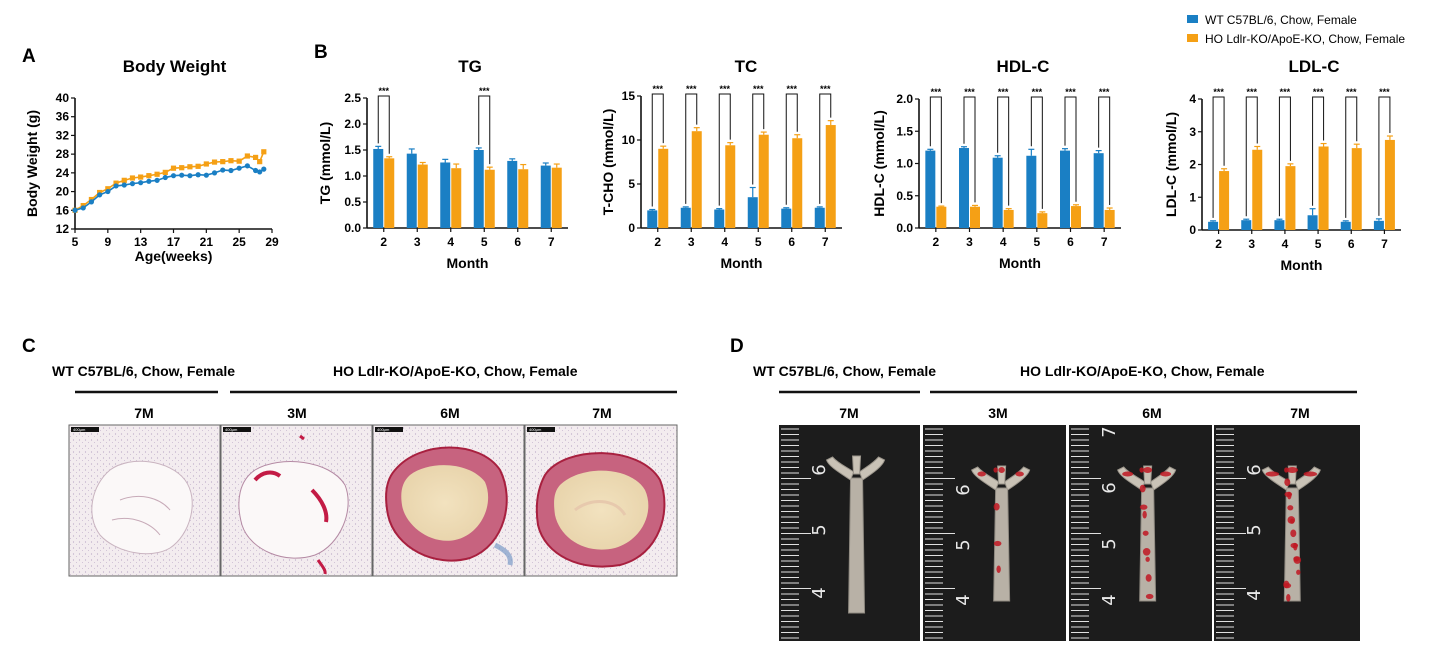 This screenshot has height=648, width=1452. What do you see at coordinates (107, 242) in the screenshot?
I see `x-tick-label: 9` at bounding box center [107, 242].